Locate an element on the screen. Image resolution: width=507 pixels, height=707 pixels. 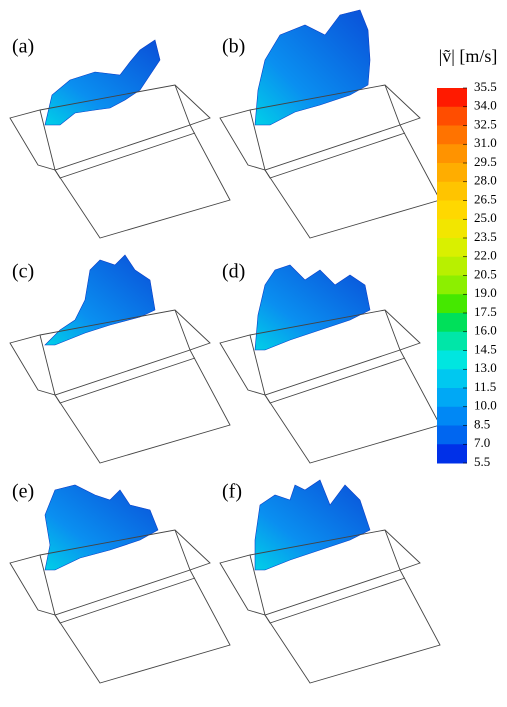
colorbar-tick-label: 34.0 is located at coordinates (485, 105).